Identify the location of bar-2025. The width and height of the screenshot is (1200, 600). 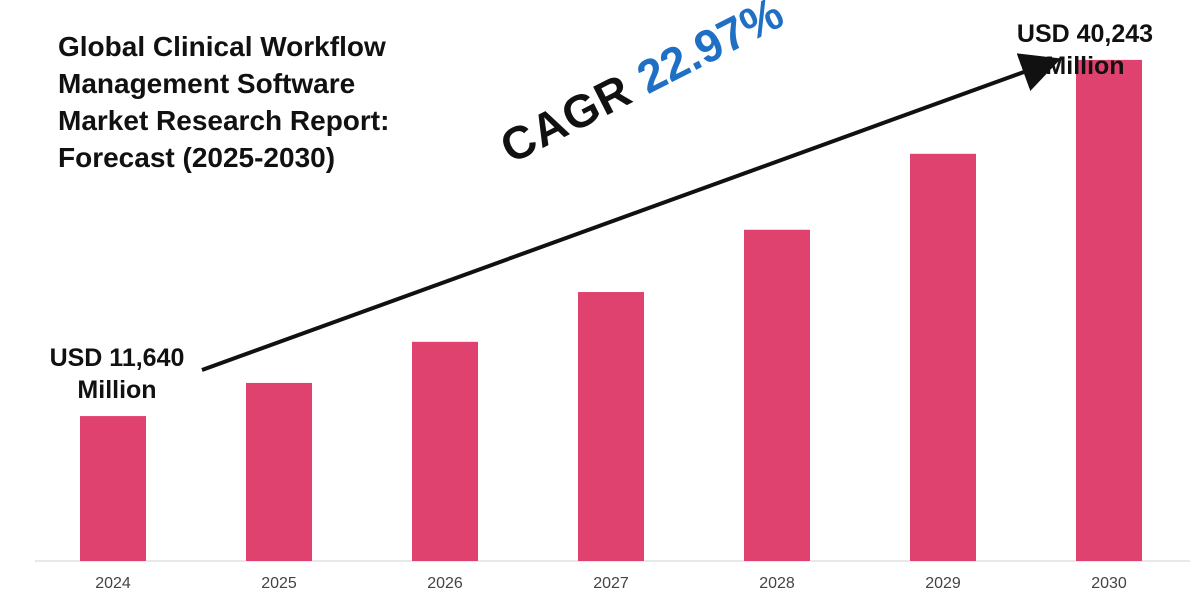
(279, 471).